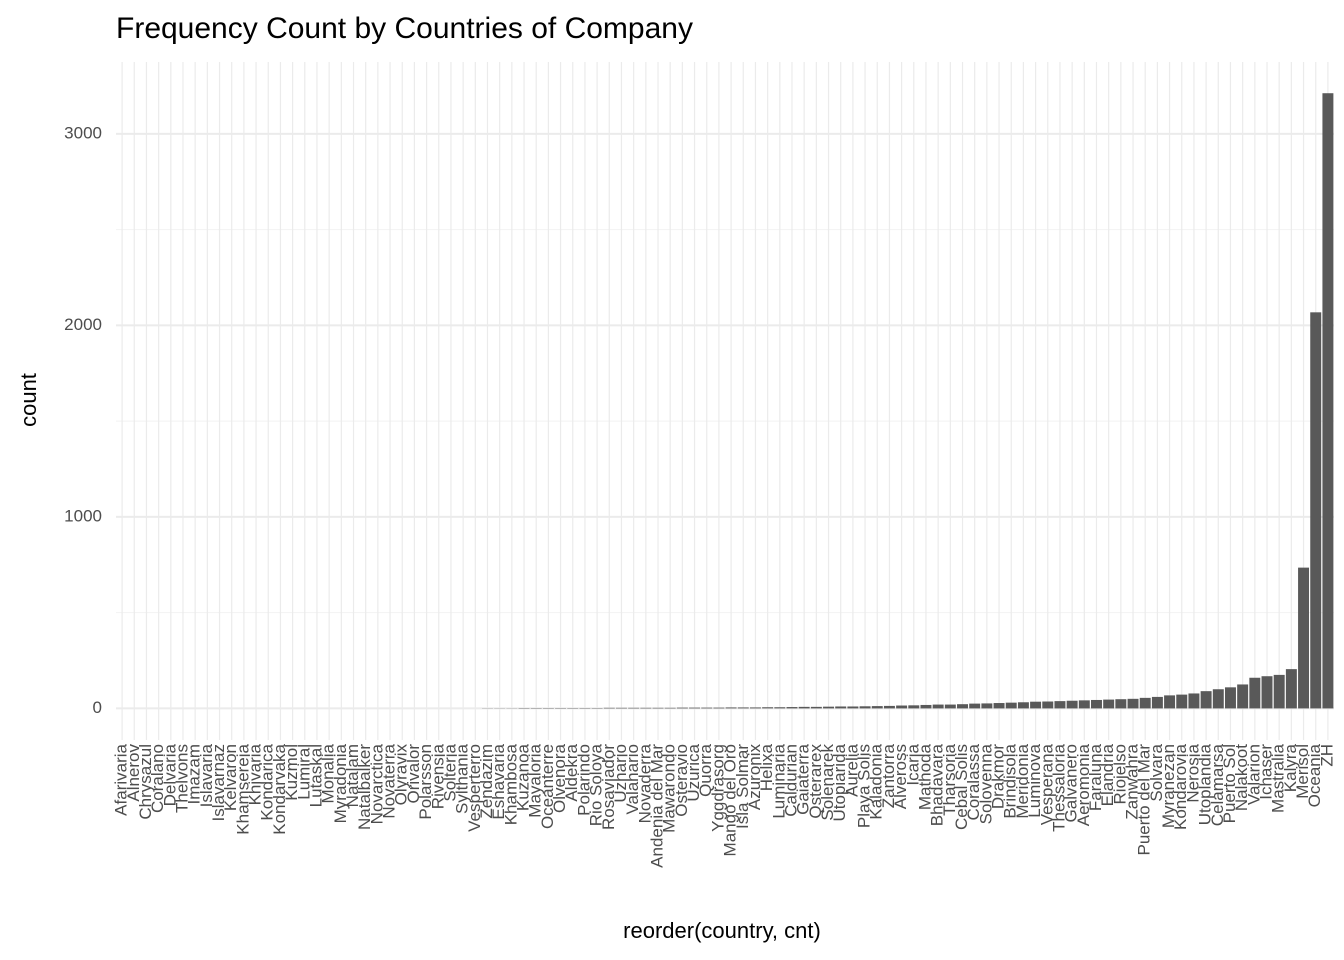 This screenshot has height=960, width=1344. Describe the element at coordinates (778, 780) in the screenshot. I see `x-tick-label: Luminaria` at that location.